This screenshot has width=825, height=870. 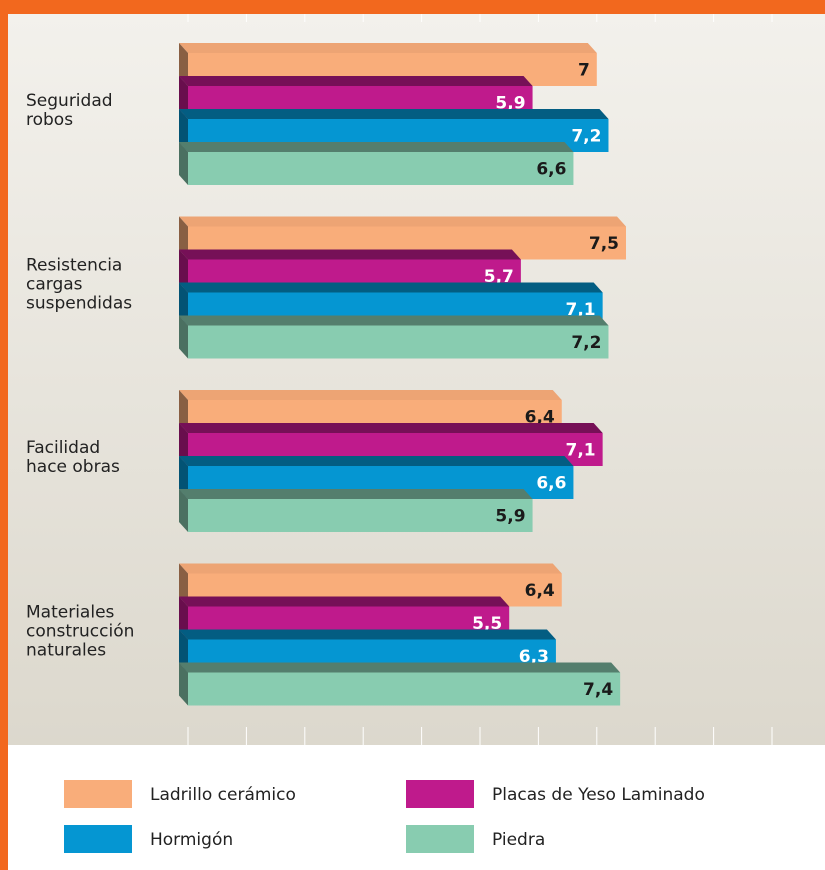 What do you see at coordinates (223, 795) in the screenshot?
I see `legend-label: Ladrillo cerámico` at bounding box center [223, 795].